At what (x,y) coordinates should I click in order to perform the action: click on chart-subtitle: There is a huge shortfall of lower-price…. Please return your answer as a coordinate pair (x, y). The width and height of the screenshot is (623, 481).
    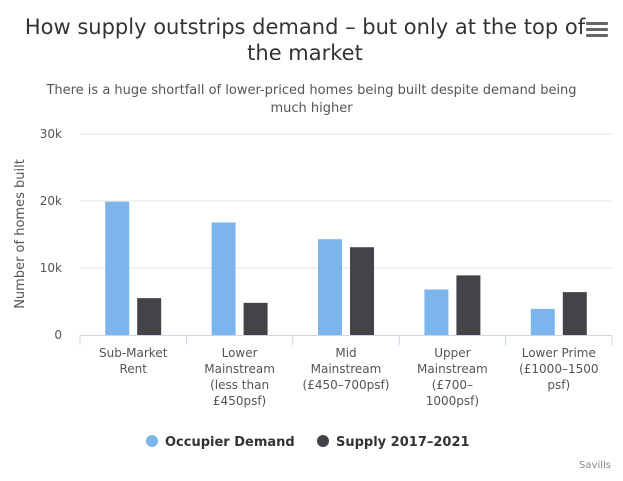
    Looking at the image, I should click on (311, 99).